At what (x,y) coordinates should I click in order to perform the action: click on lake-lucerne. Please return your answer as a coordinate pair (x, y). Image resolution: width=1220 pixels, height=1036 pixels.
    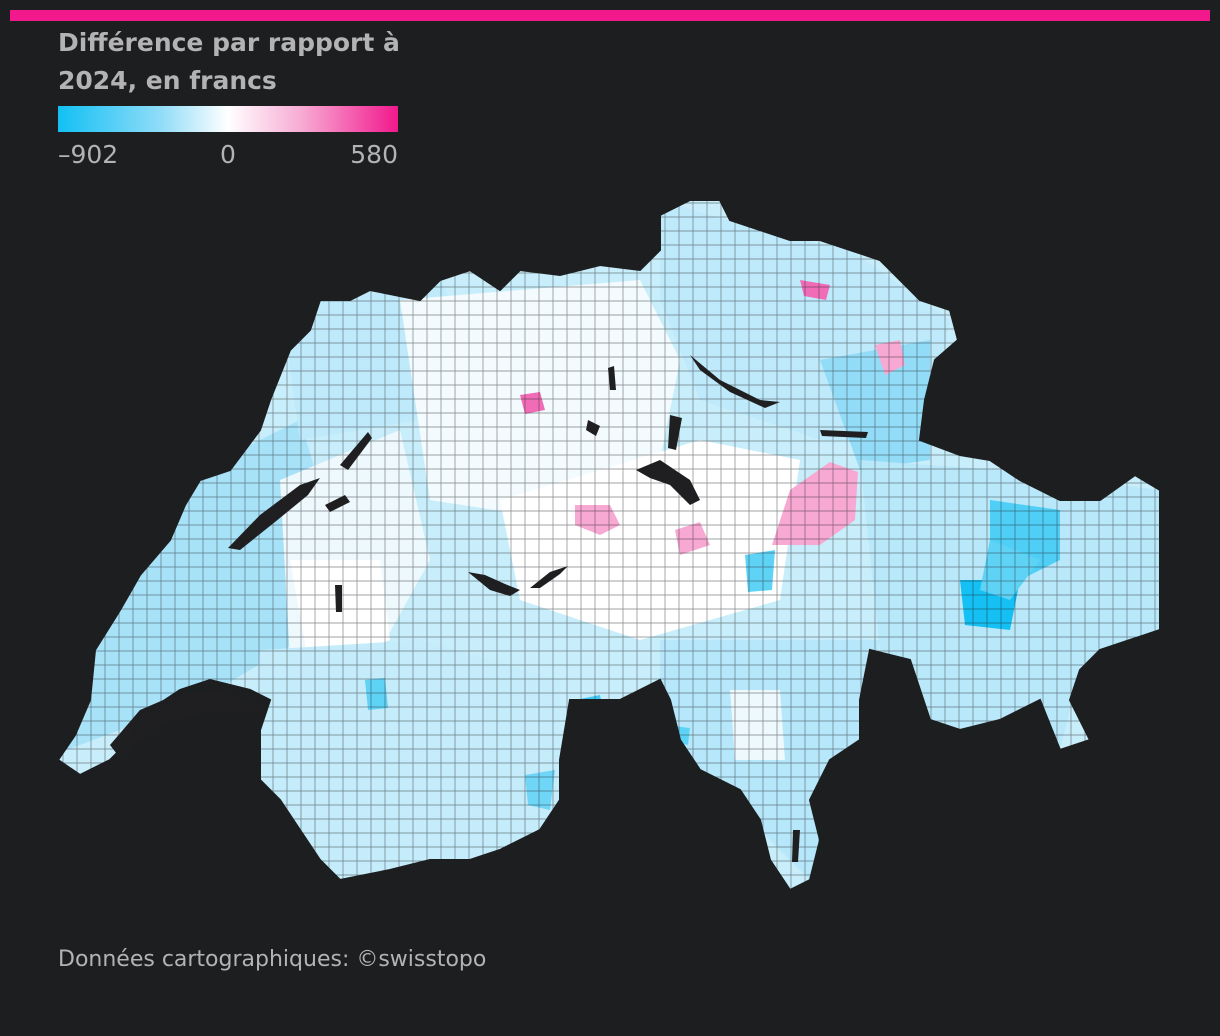
    Looking at the image, I should click on (668, 482).